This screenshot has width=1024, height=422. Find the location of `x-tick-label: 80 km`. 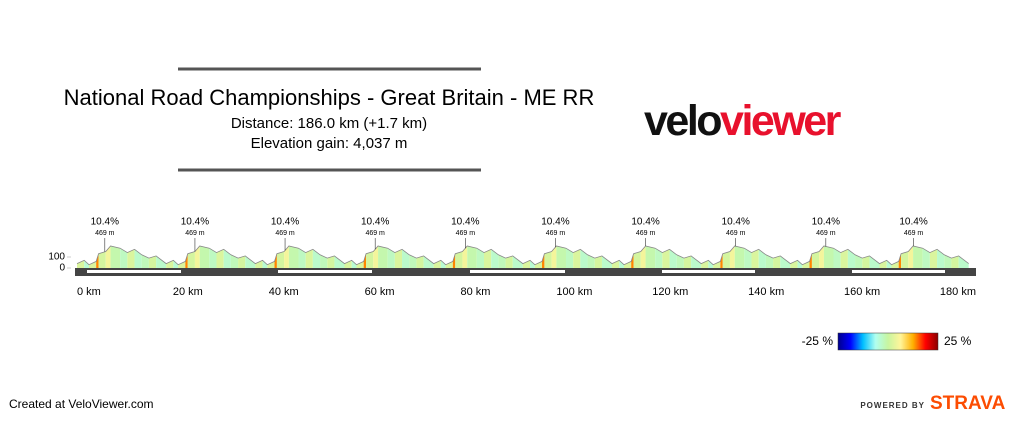

x-tick-label: 80 km is located at coordinates (476, 292).